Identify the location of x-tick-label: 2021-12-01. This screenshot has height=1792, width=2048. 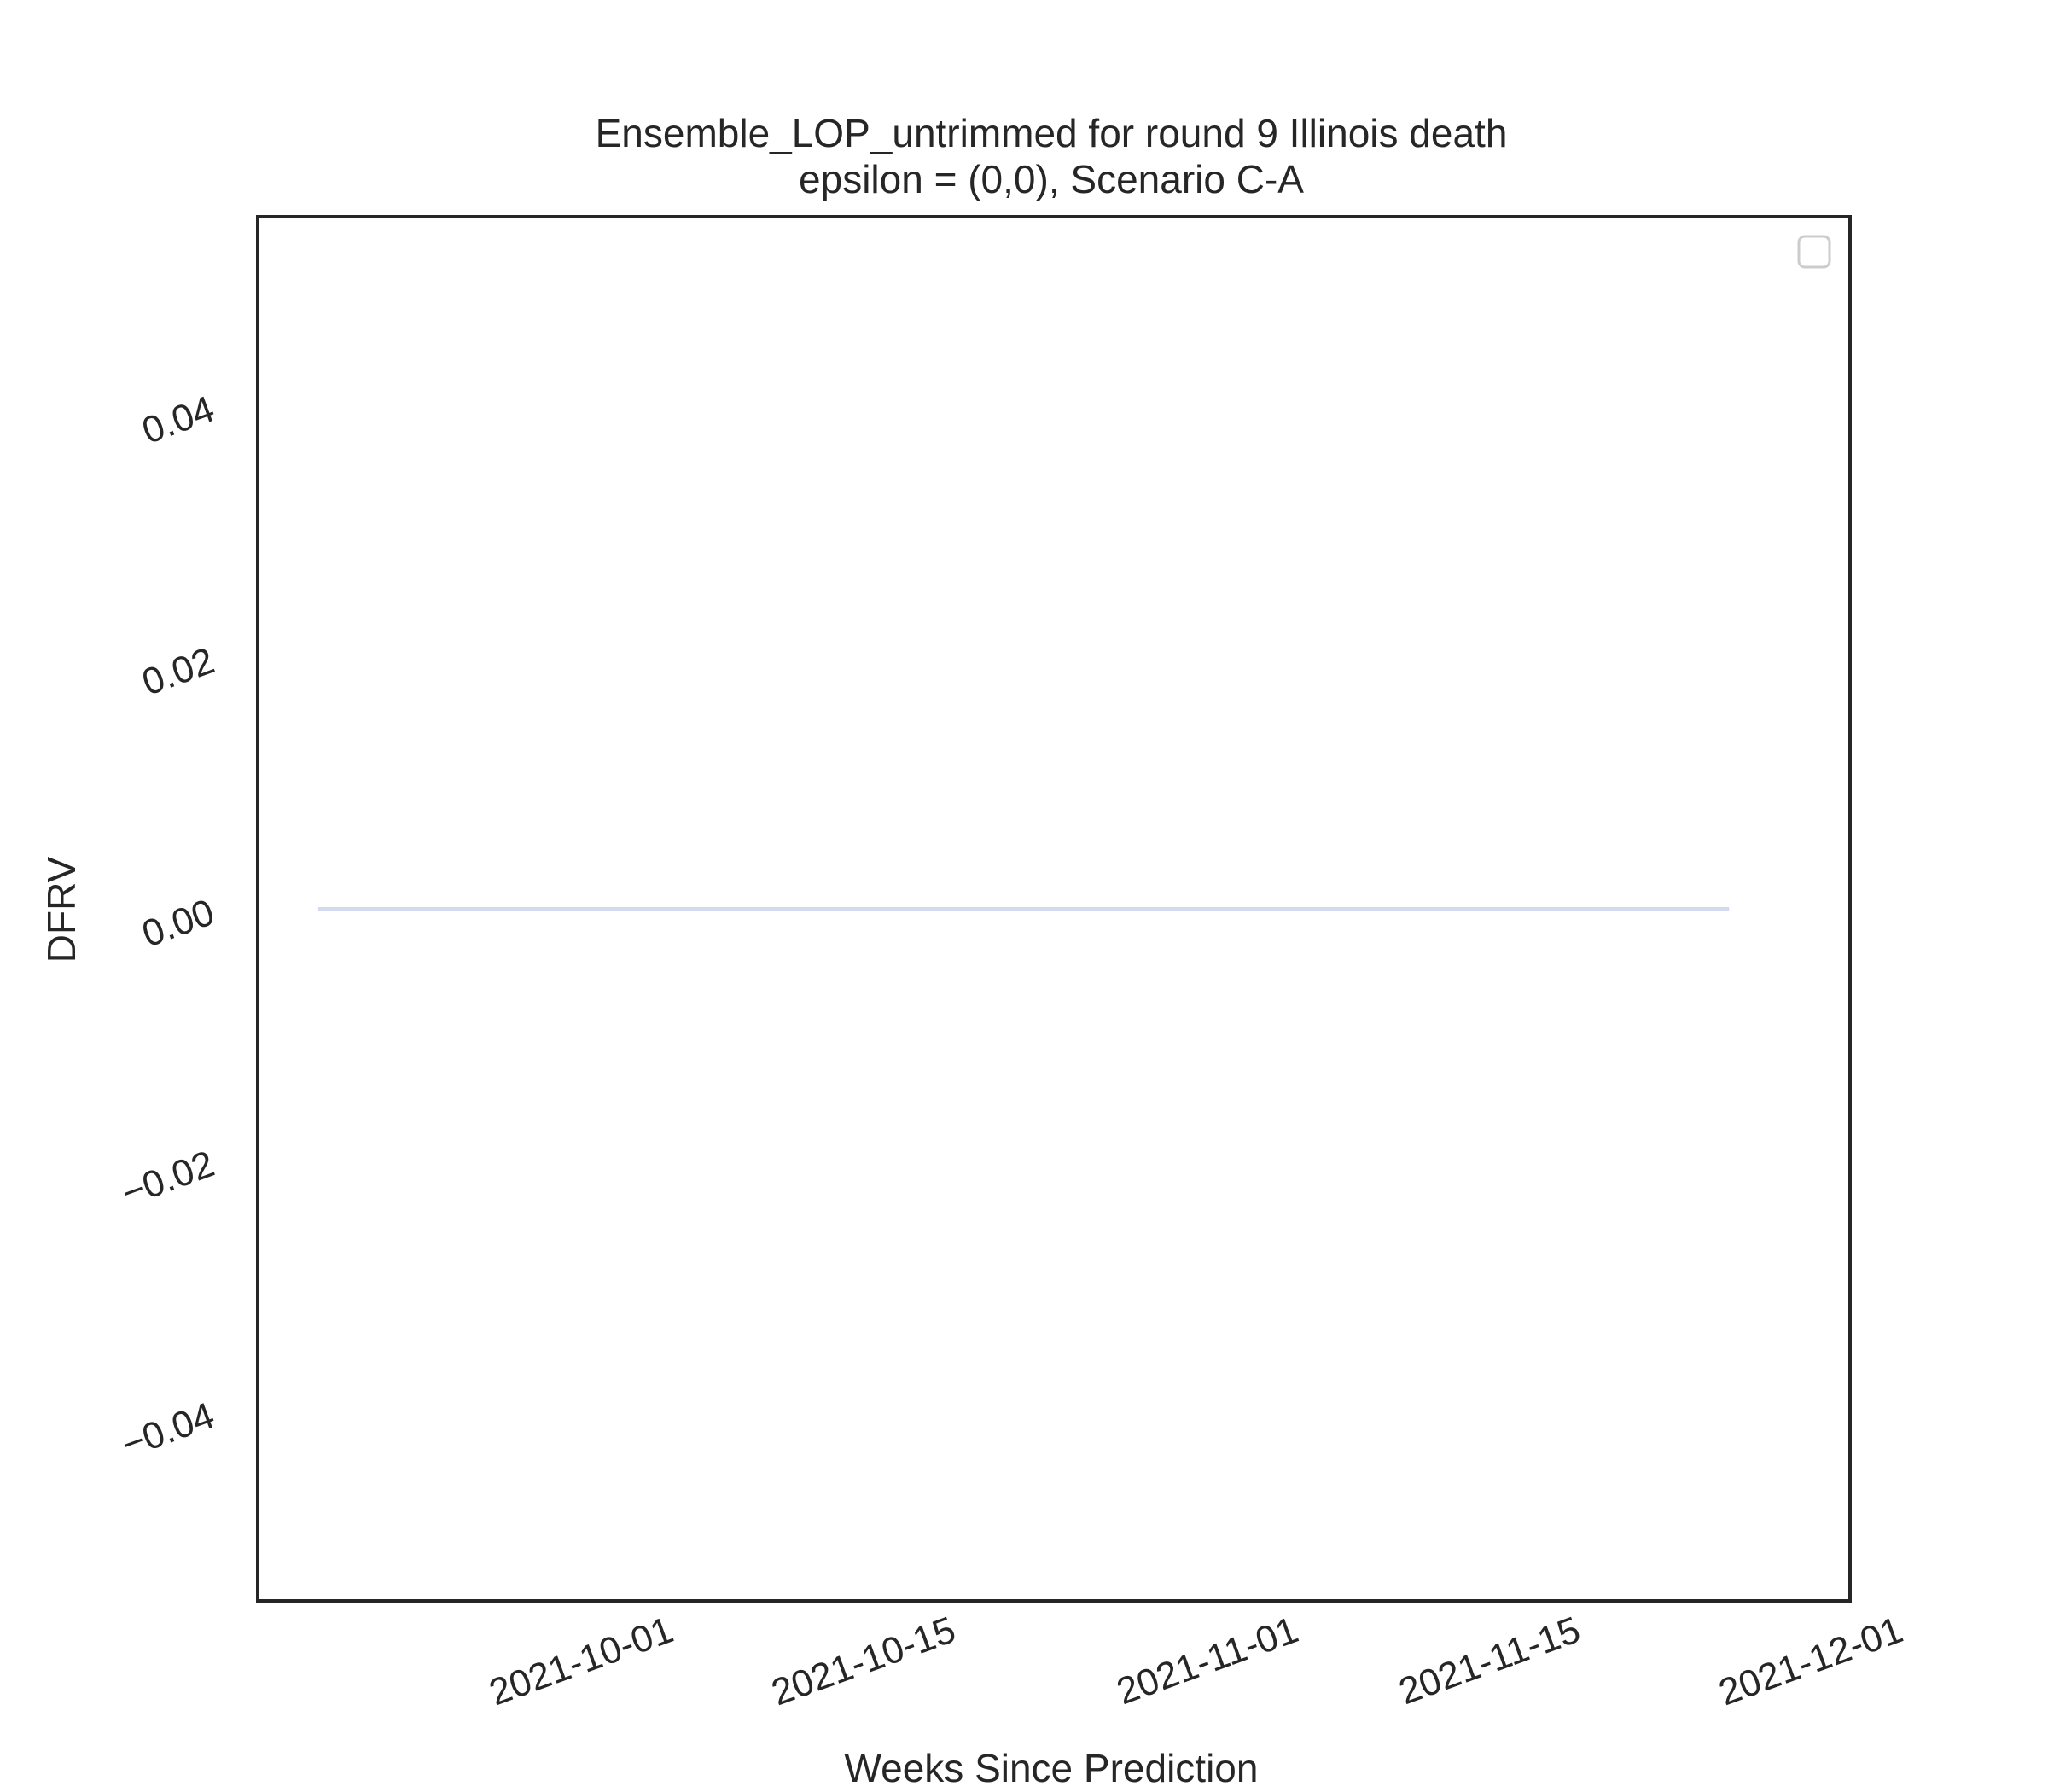
(1811, 1661).